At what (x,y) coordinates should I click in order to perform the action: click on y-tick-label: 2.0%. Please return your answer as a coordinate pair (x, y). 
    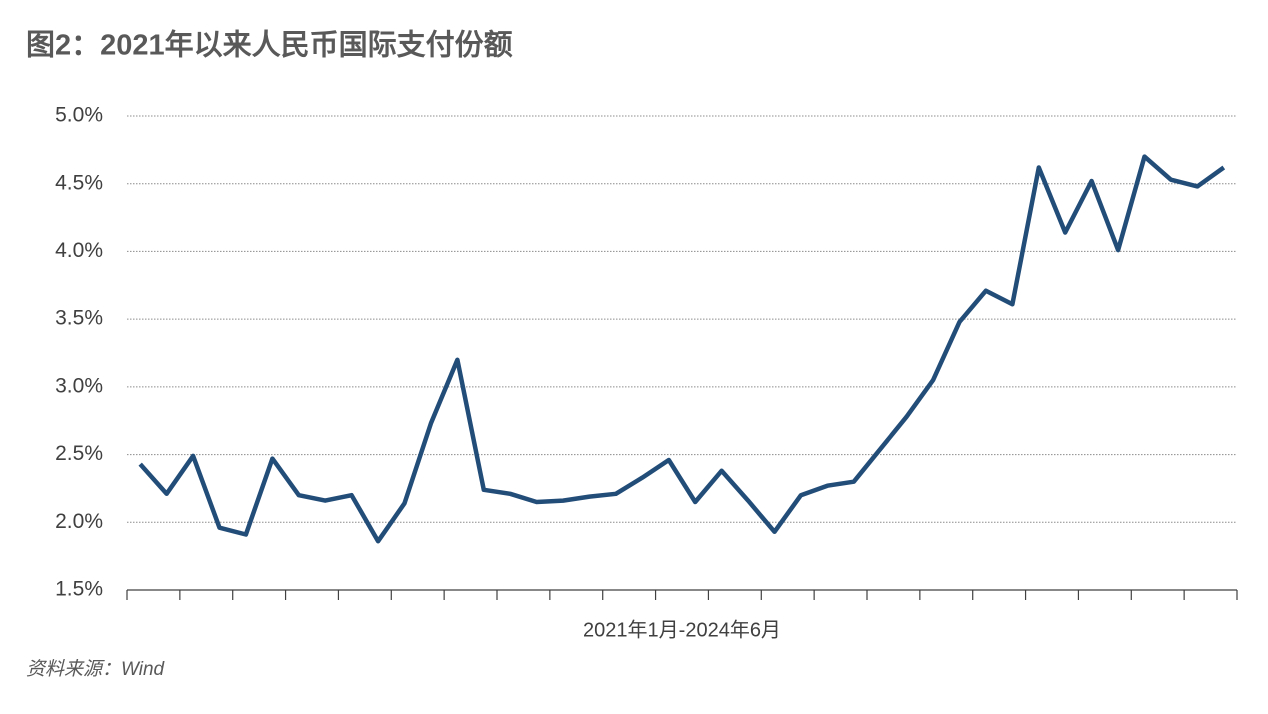
    Looking at the image, I should click on (79, 521).